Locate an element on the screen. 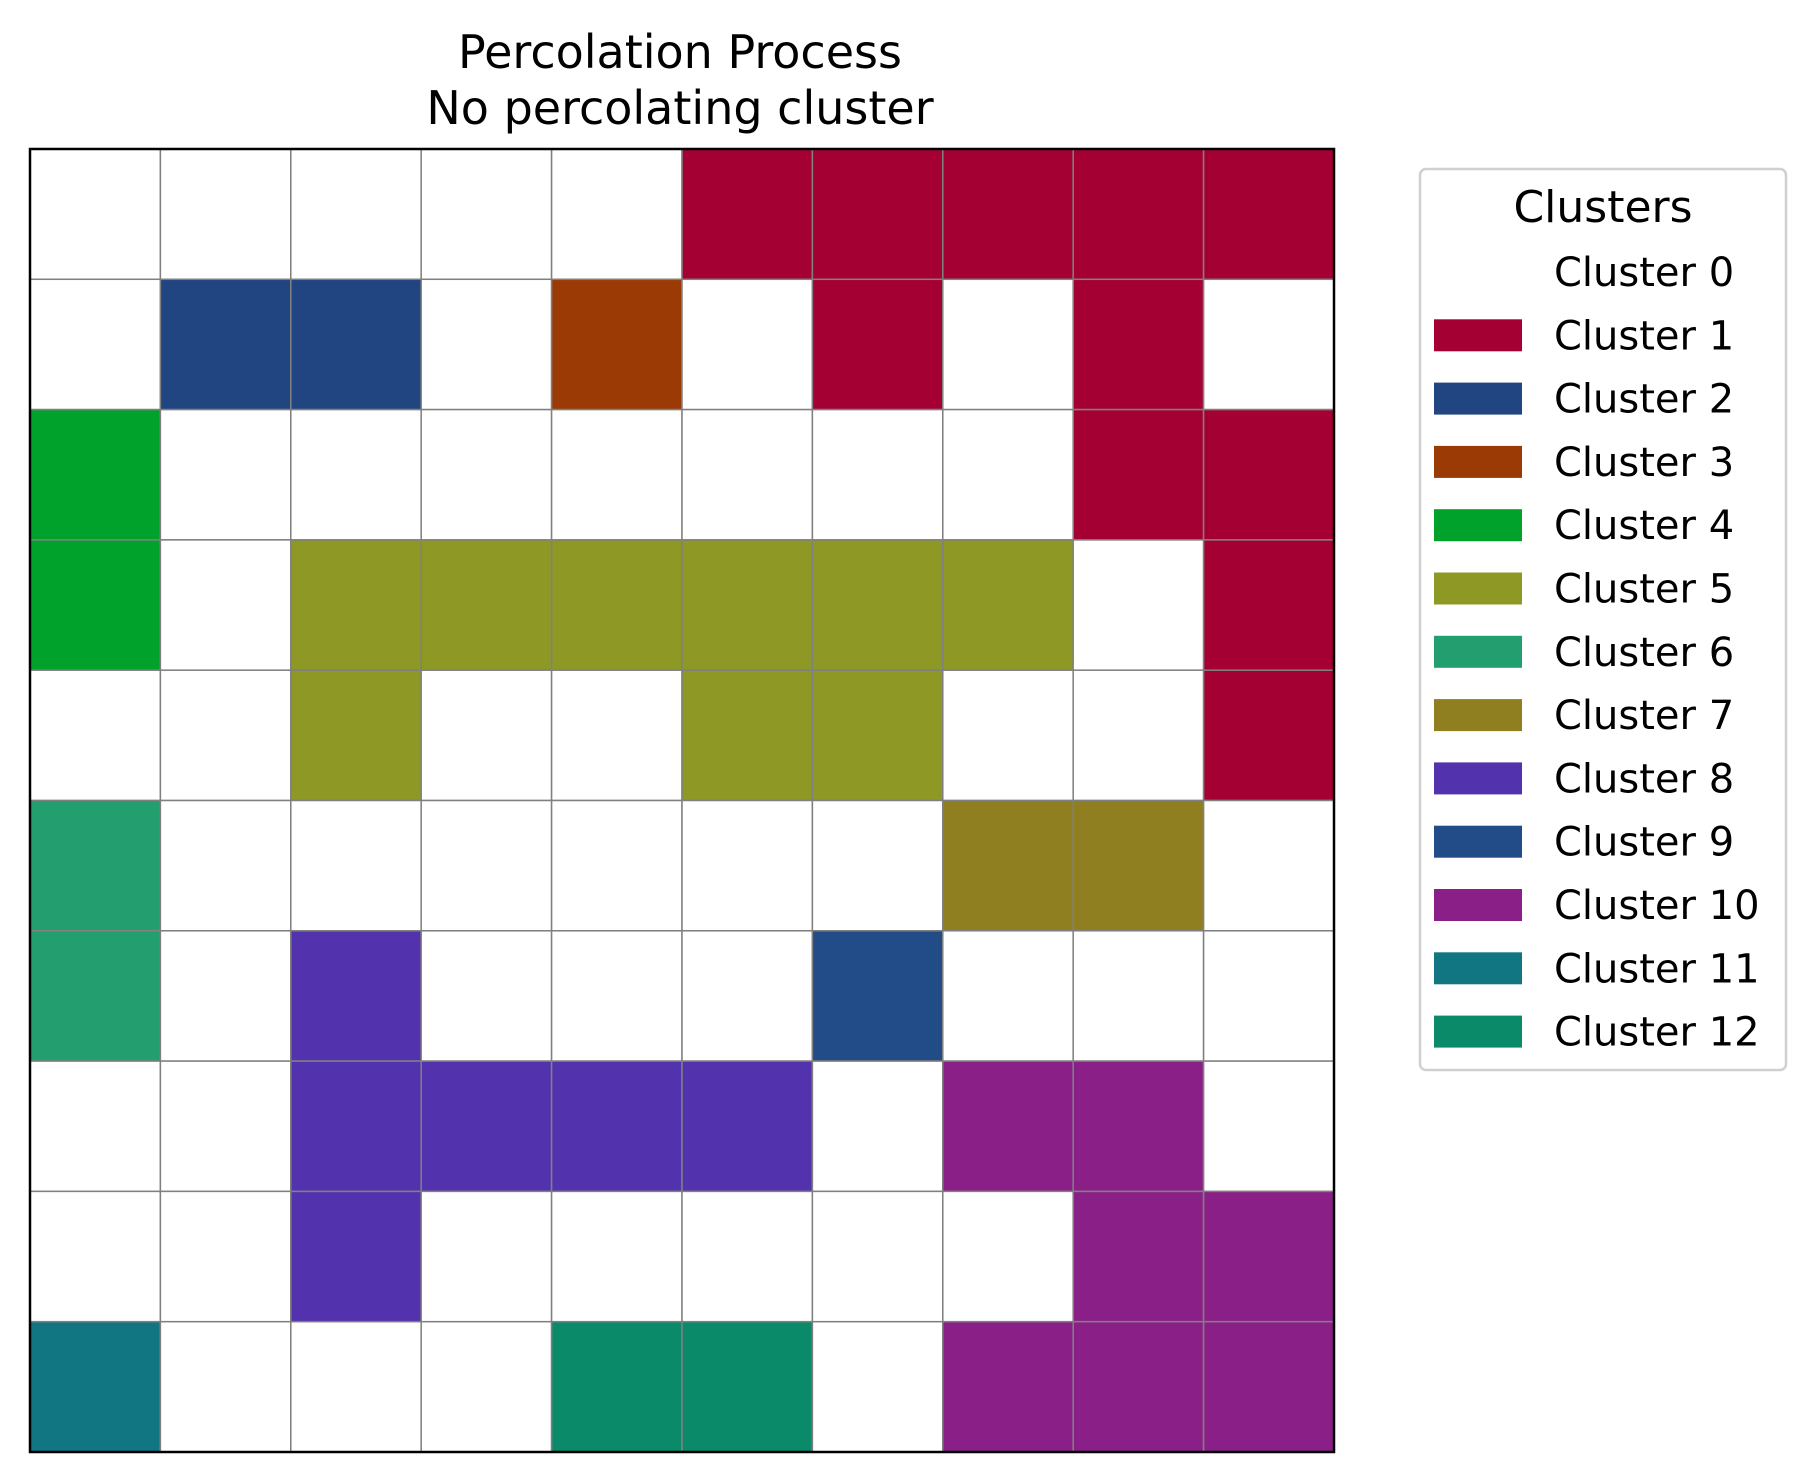 This screenshot has height=1474, width=1806. legend-label-cluster-6: Cluster 6 is located at coordinates (1644, 653).